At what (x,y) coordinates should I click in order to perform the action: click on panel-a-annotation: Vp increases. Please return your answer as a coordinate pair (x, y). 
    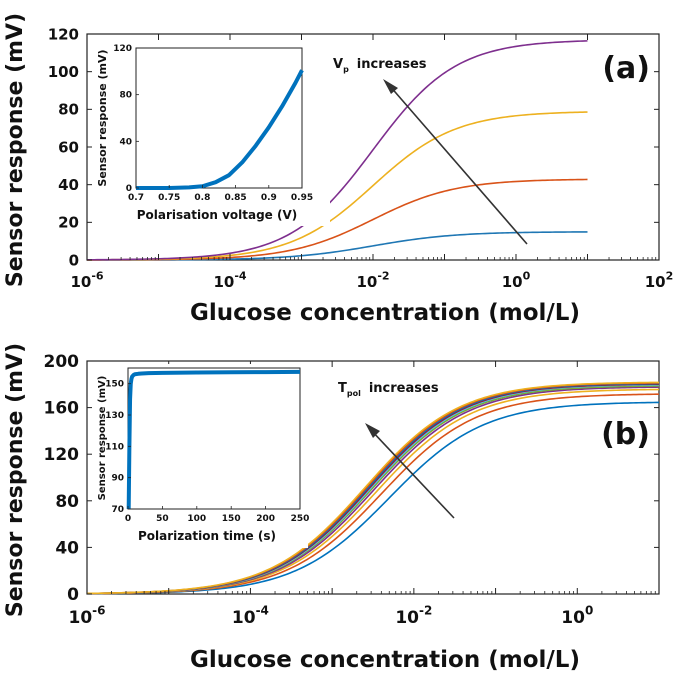
    Looking at the image, I should click on (380, 65).